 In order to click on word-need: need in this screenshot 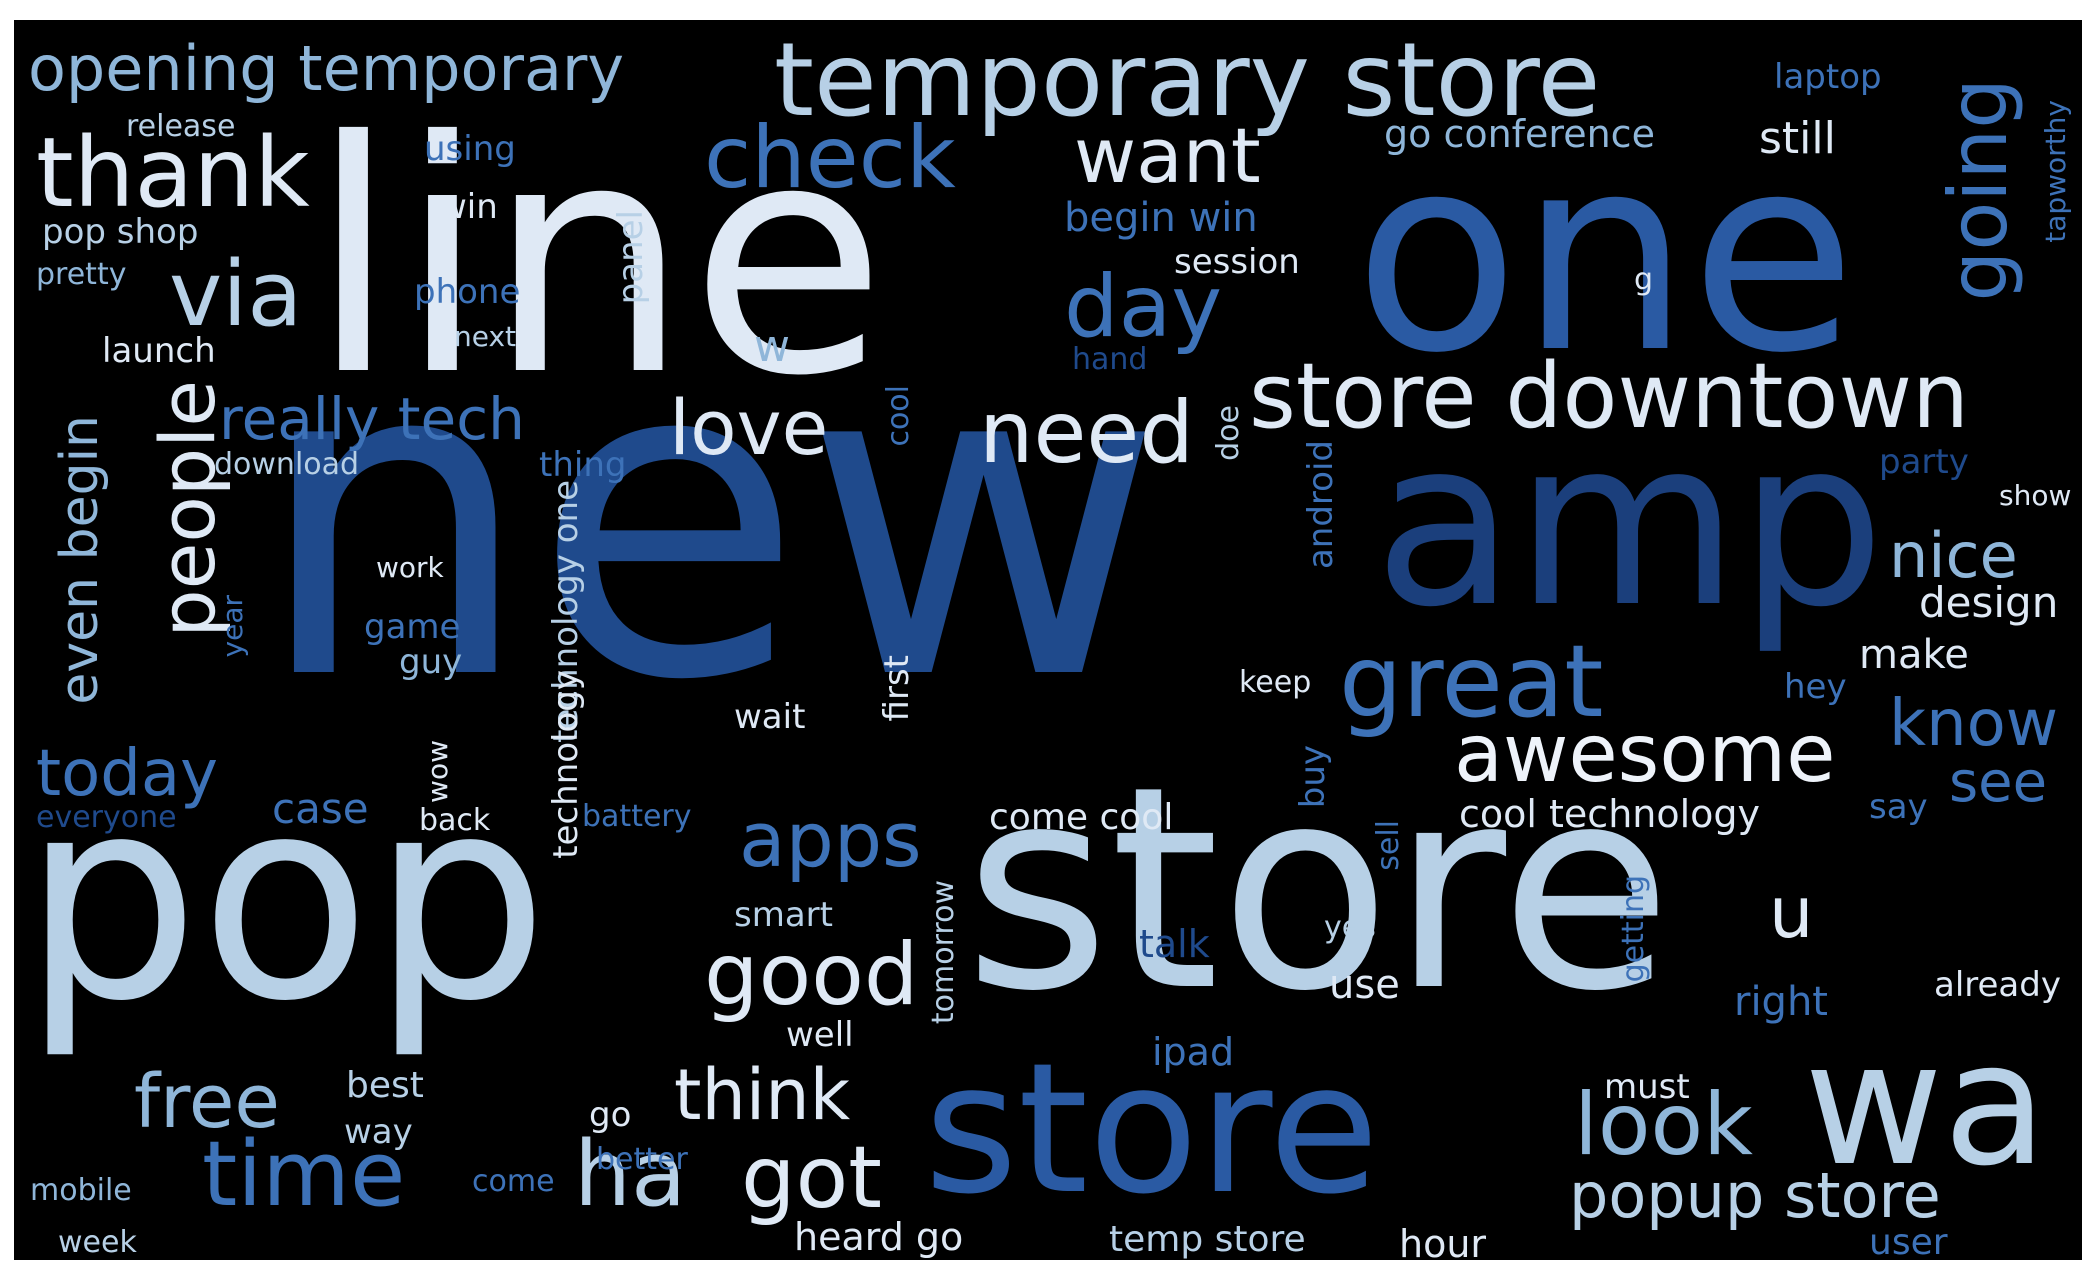, I will do `click(1086, 433)`.